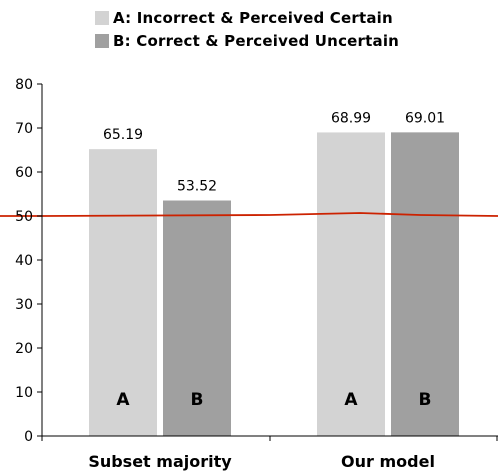 The image size is (498, 473). I want to click on legend-label-b: B: Correct & Perceived Uncertain, so click(256, 40).